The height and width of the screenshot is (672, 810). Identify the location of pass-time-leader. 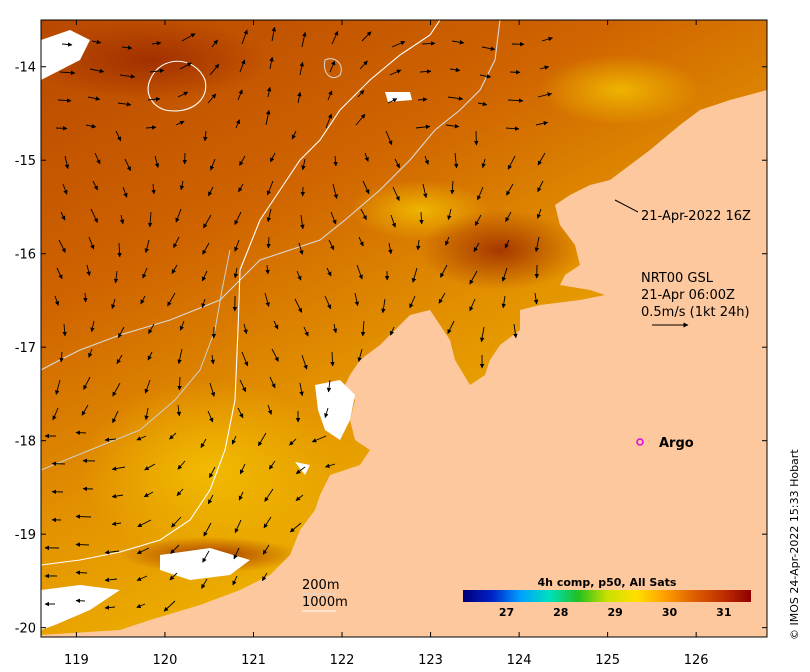
(626, 206).